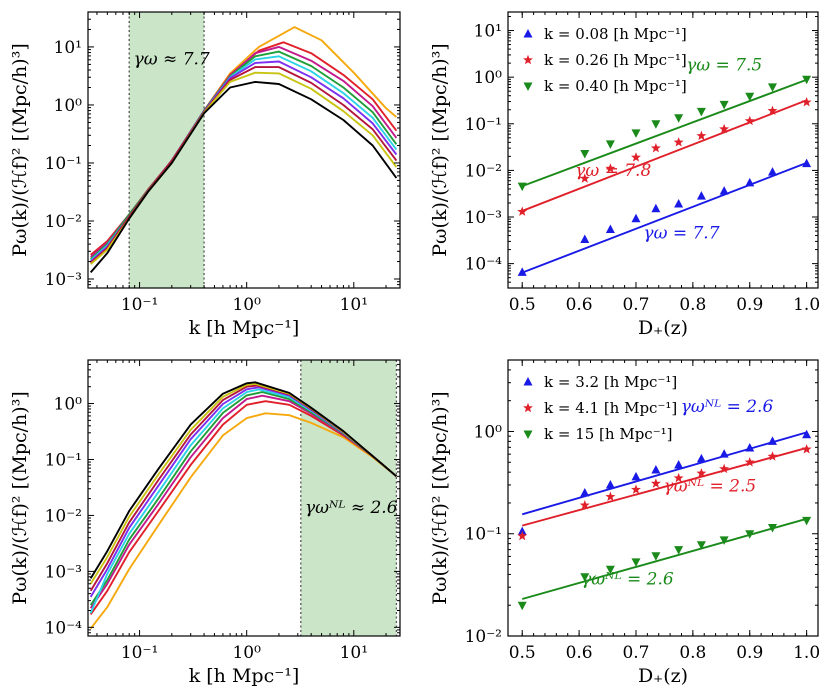  What do you see at coordinates (681, 233) in the screenshot?
I see `annotation-gamma: γω = 7.7` at bounding box center [681, 233].